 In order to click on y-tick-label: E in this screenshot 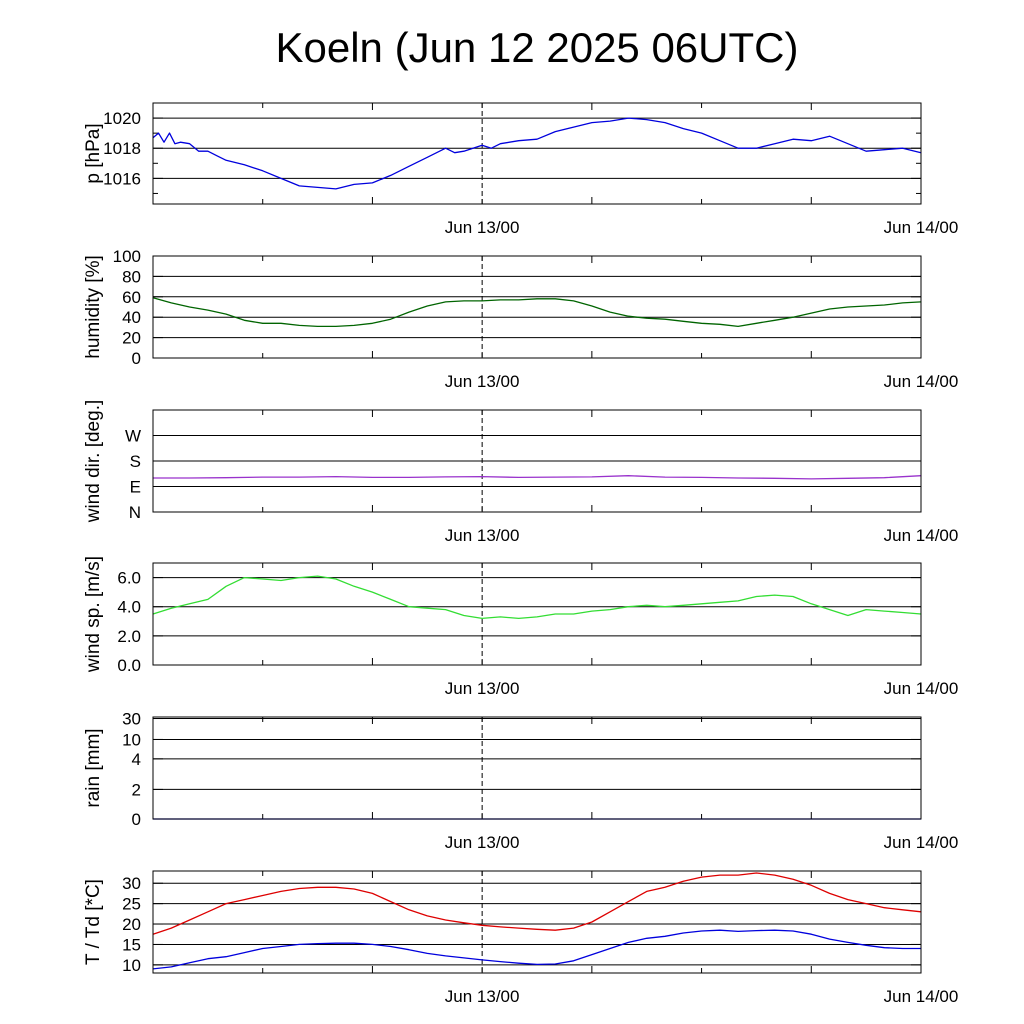, I will do `click(135, 487)`.